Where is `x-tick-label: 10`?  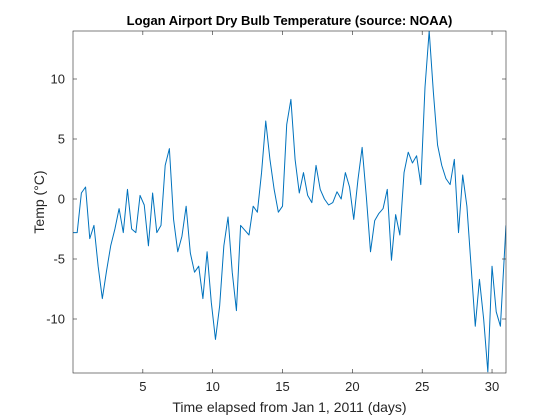 x-tick-label: 10 is located at coordinates (212, 386).